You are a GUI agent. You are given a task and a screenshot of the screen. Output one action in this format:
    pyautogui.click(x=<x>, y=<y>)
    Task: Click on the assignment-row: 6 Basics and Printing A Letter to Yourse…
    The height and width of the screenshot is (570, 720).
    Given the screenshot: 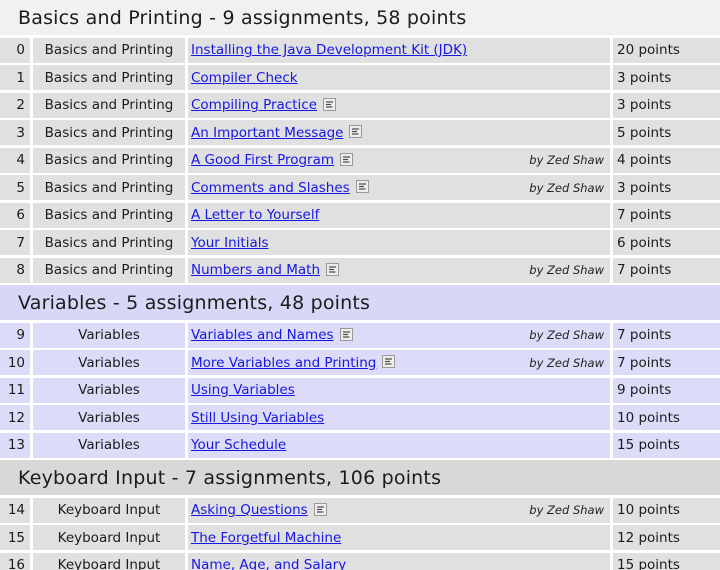 What is the action you would take?
    pyautogui.click(x=360, y=215)
    